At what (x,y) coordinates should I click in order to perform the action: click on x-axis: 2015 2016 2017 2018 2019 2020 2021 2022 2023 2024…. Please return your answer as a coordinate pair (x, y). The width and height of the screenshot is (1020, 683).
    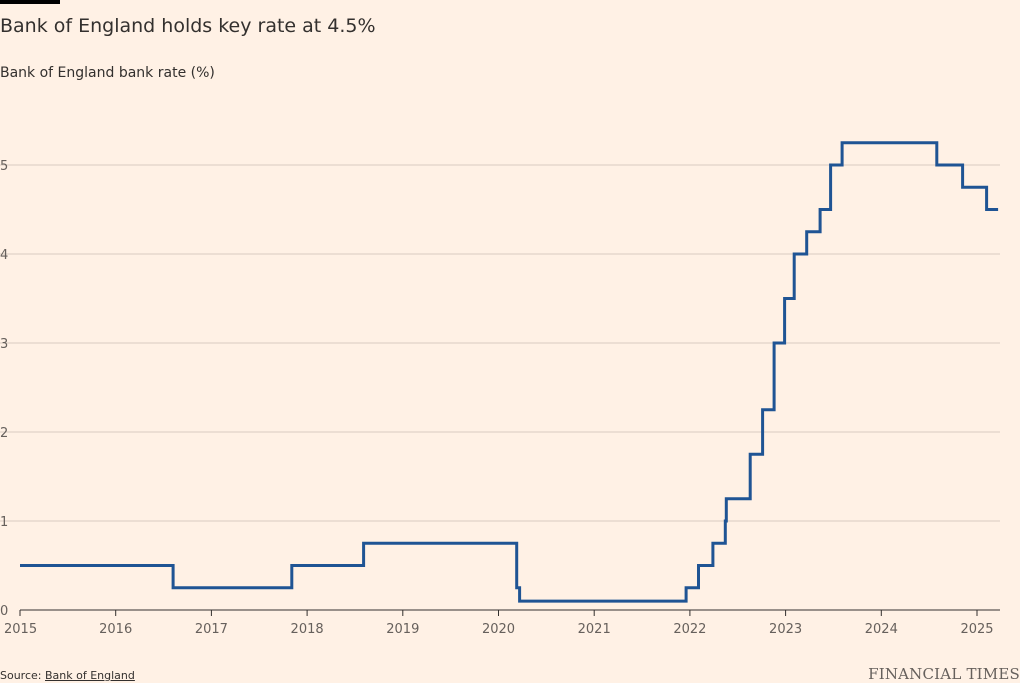
    Looking at the image, I should click on (502, 623).